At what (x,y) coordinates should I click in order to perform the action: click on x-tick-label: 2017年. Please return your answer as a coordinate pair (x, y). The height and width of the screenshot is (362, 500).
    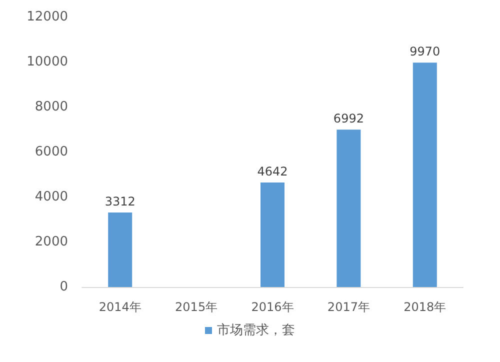
    Looking at the image, I should click on (348, 307).